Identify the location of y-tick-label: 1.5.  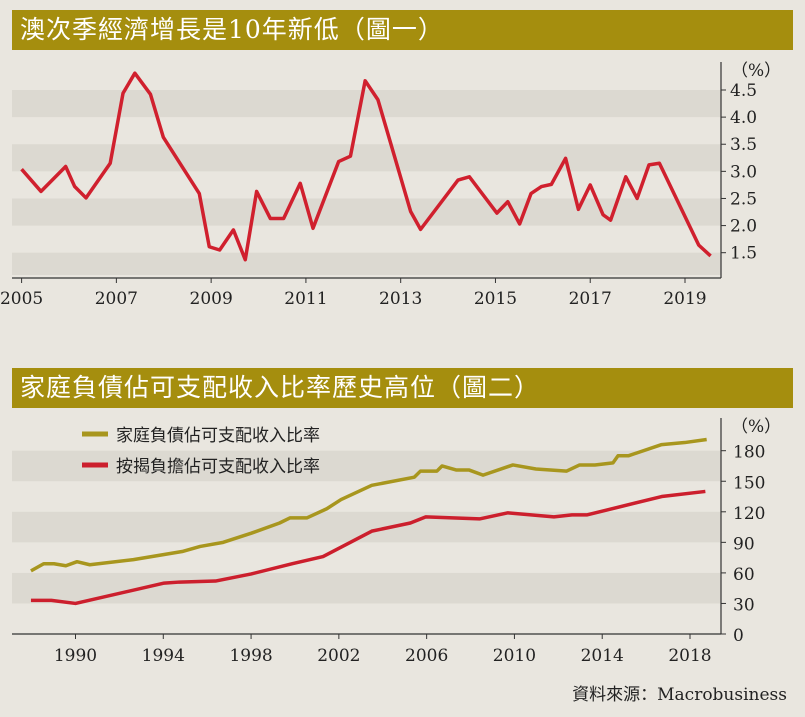
(743, 254).